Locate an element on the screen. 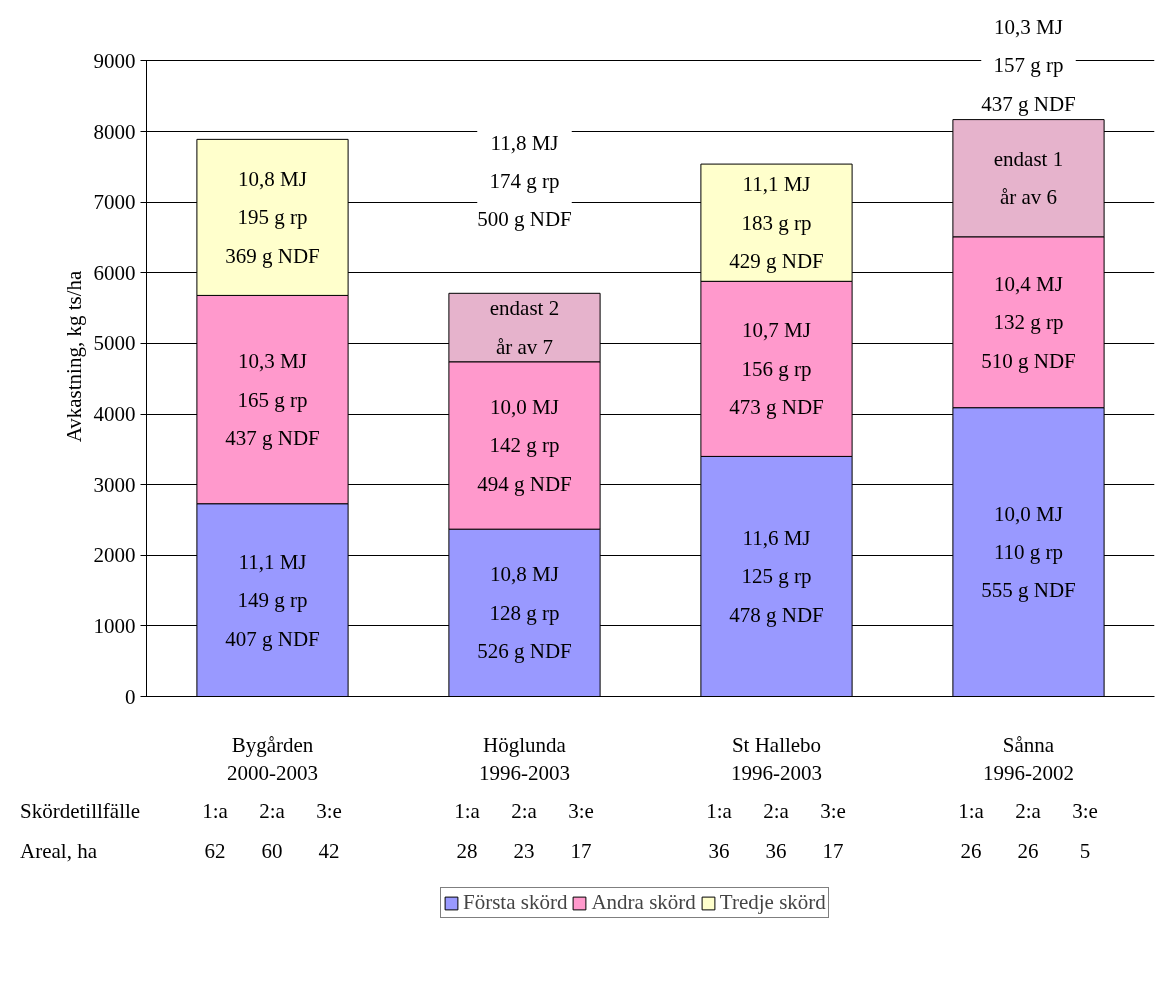 The width and height of the screenshot is (1166, 989). y-tick-label: 2000 is located at coordinates (114, 555).